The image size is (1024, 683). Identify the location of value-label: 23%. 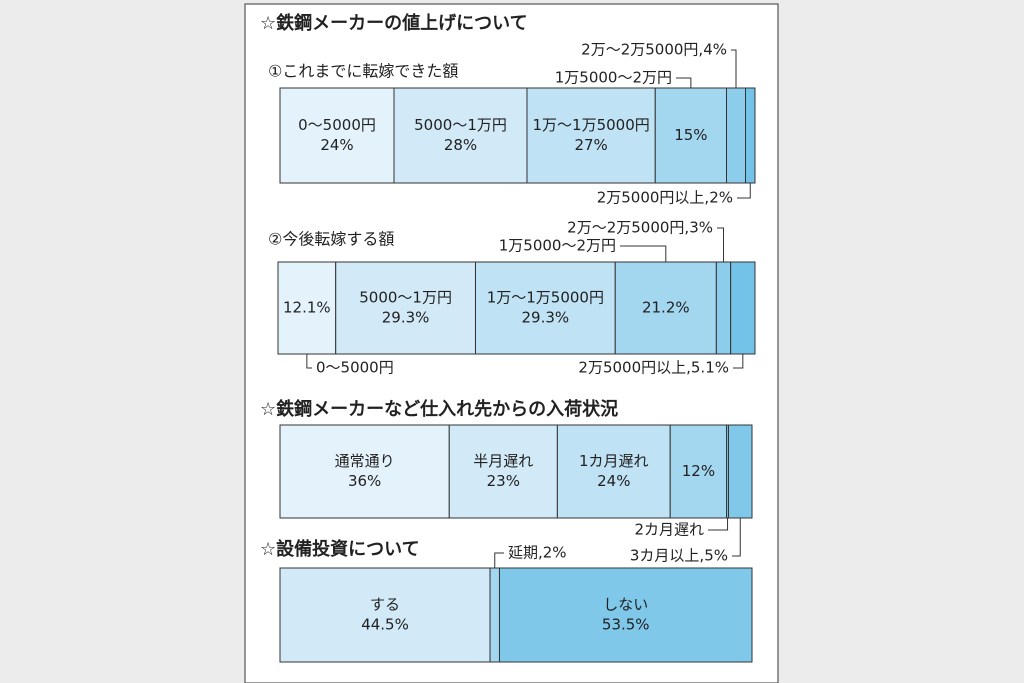
(503, 481).